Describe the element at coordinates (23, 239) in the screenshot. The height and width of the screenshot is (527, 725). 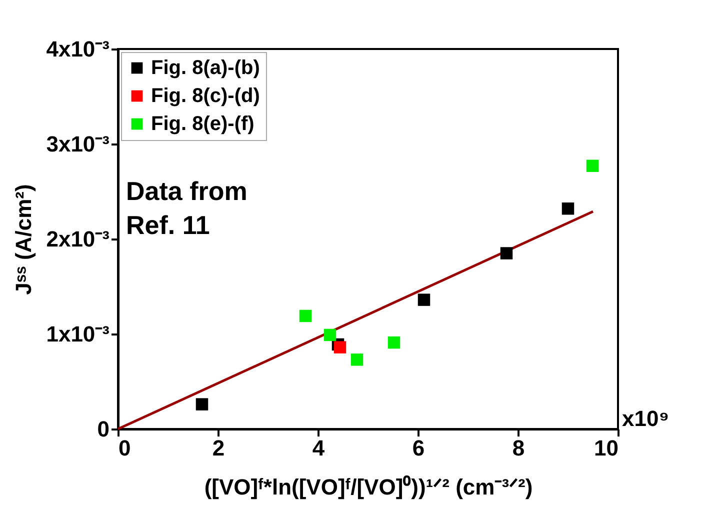
I see `y-axis-title: Jˢˢ (A/cm²)` at that location.